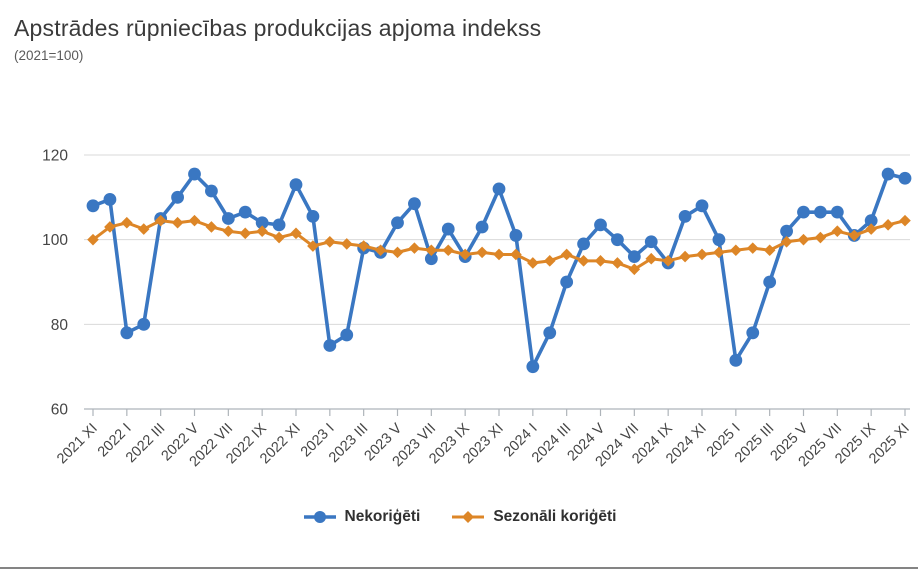 The width and height of the screenshot is (918, 569). Describe the element at coordinates (49, 55) in the screenshot. I see `chart-subtitle: (2021=100)` at that location.